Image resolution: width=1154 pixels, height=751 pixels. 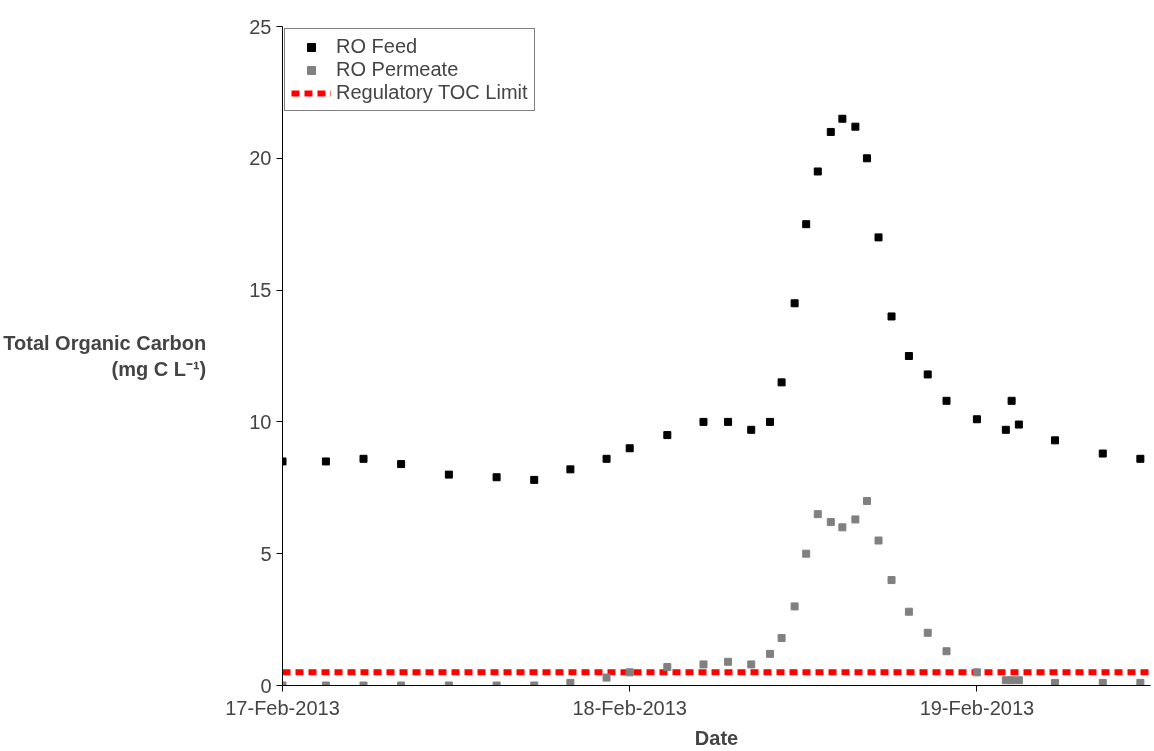 I want to click on x-tick-label: 17-Feb-2013, so click(x=282, y=707).